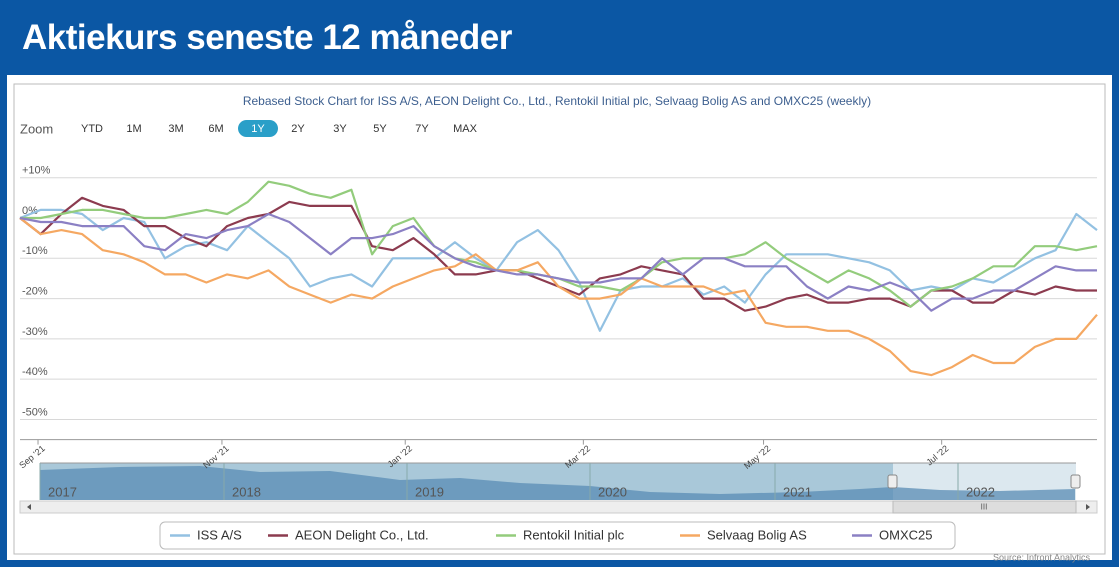 This screenshot has width=1119, height=567. Describe the element at coordinates (133, 129) in the screenshot. I see `zoom-button: 1M` at that location.